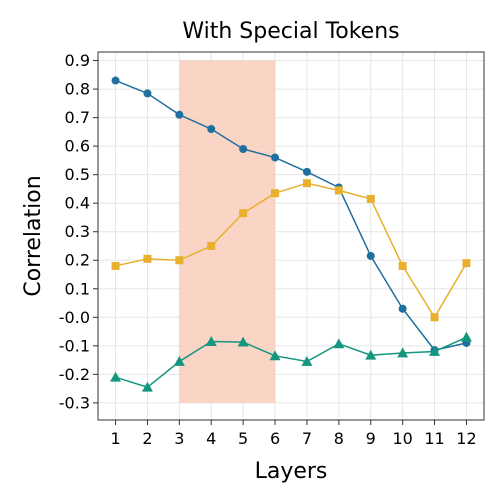 The height and width of the screenshot is (500, 500). Describe the element at coordinates (77, 288) in the screenshot. I see `y-tick-label: 0.1` at that location.